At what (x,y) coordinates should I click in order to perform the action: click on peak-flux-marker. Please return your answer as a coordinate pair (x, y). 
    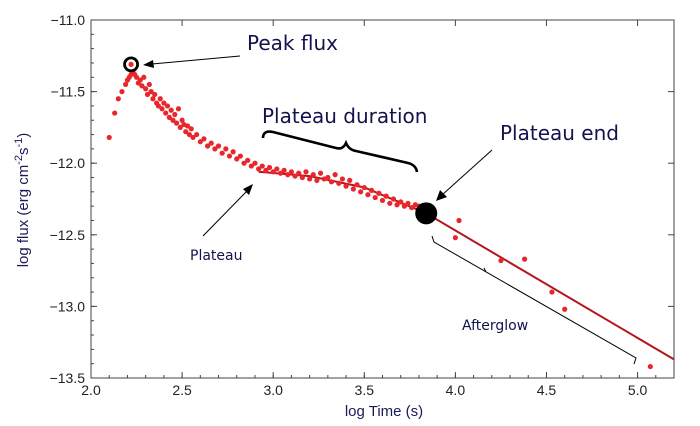
    Looking at the image, I should click on (131, 64).